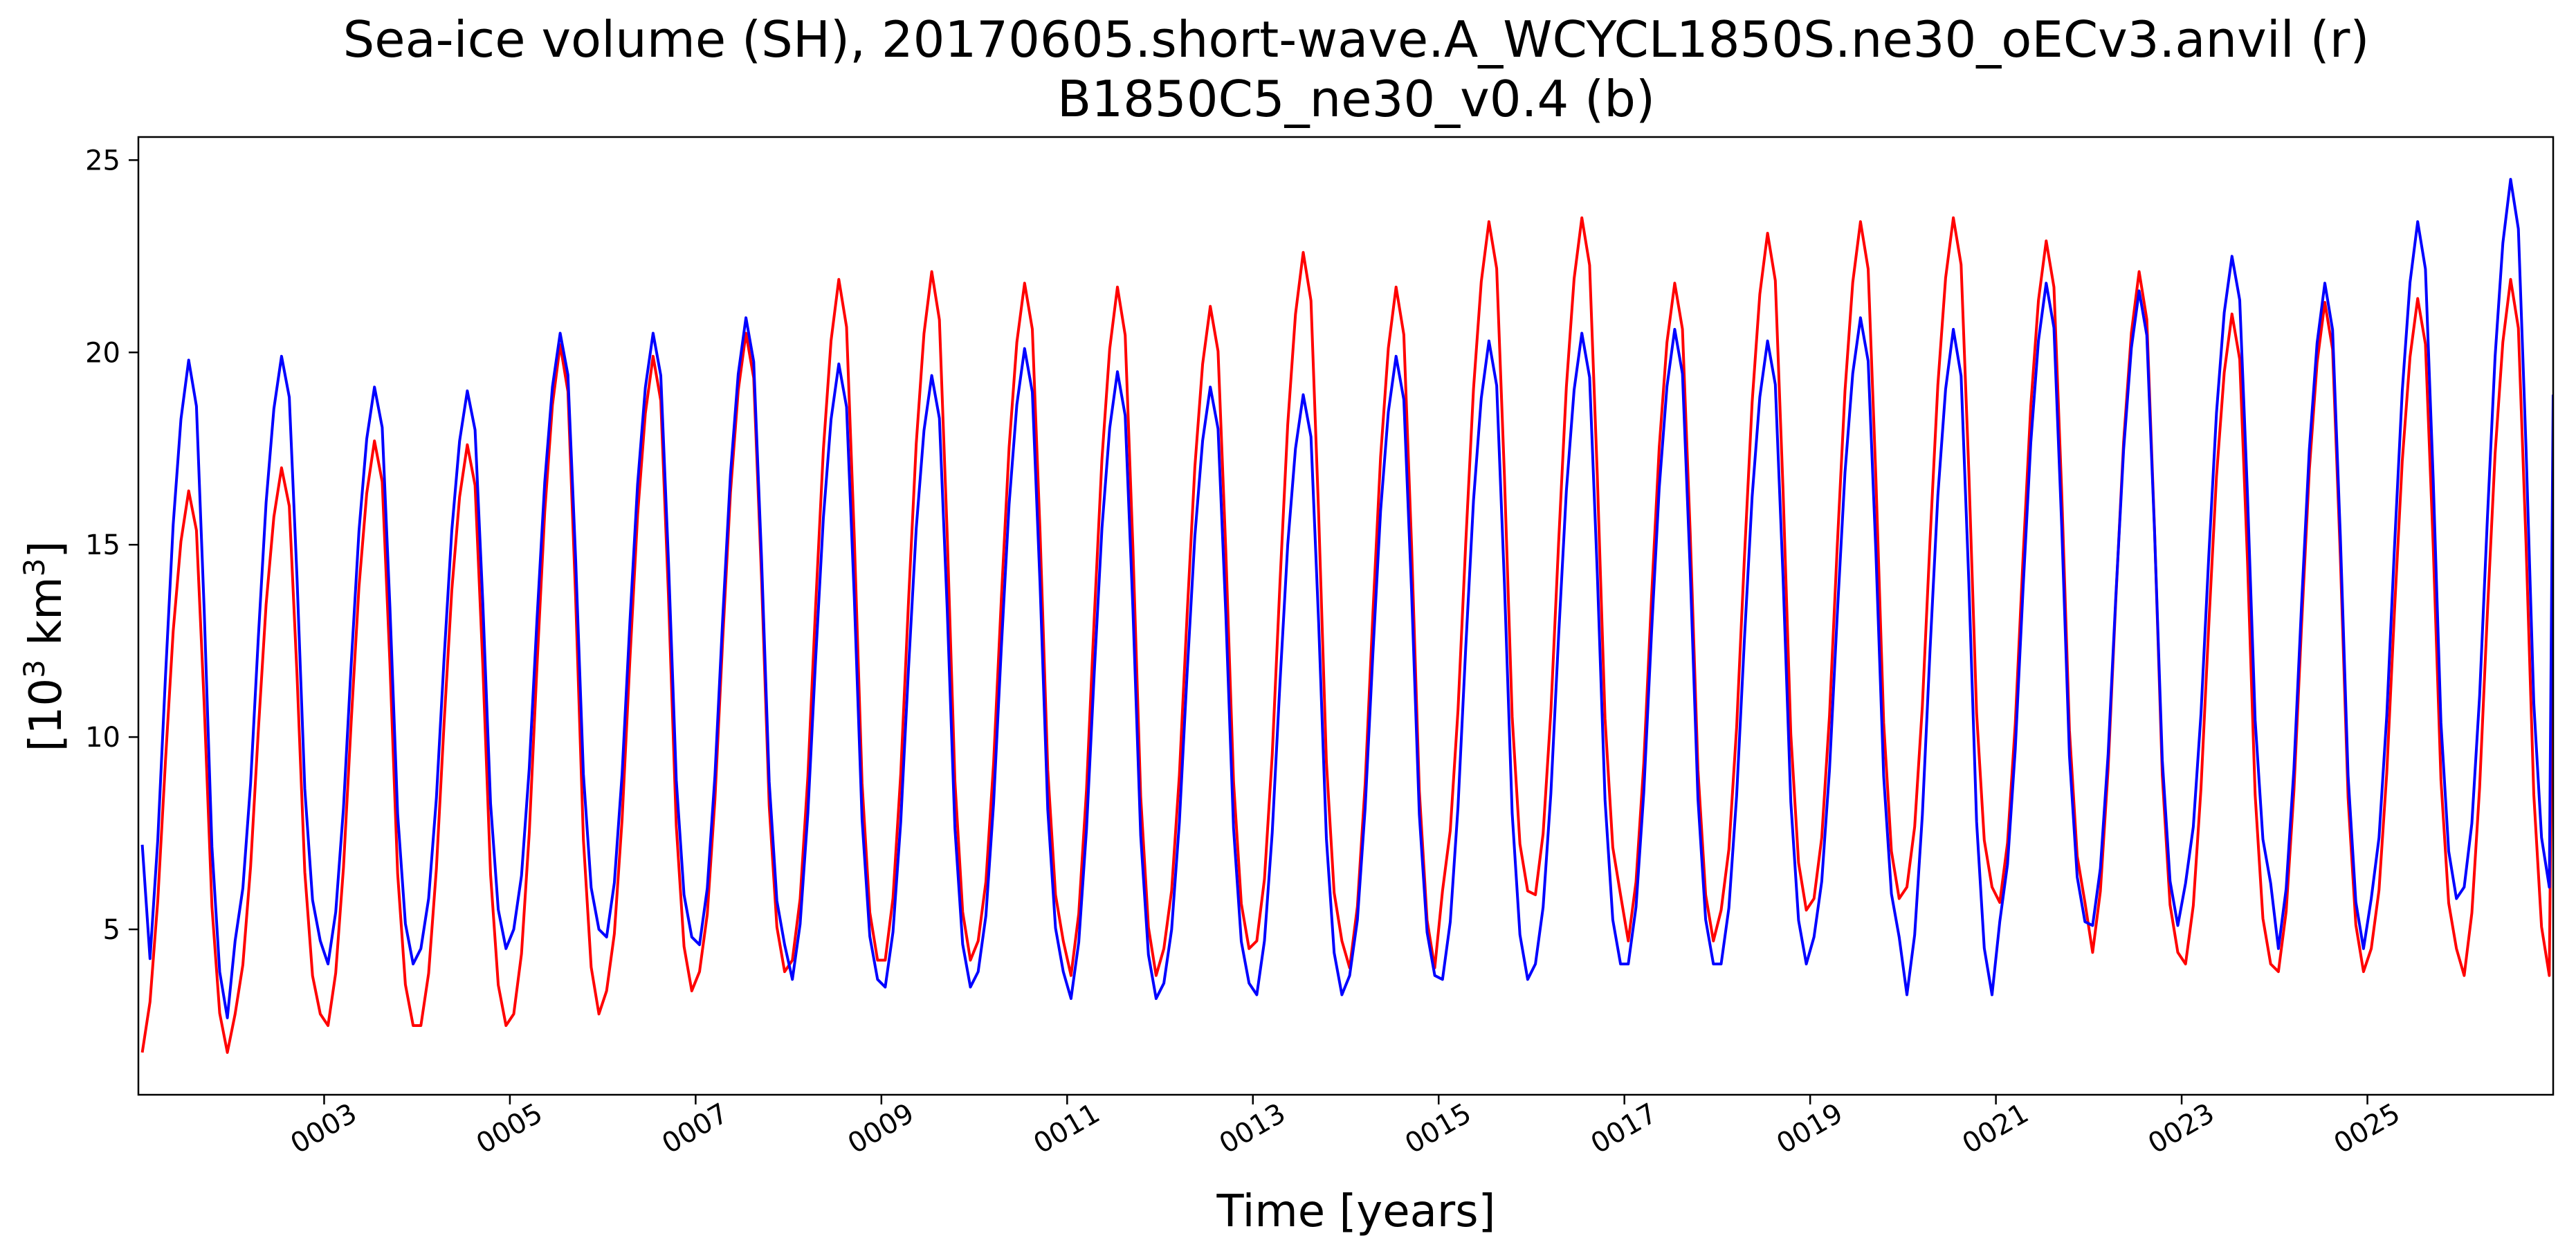 The height and width of the screenshot is (1256, 2576). Describe the element at coordinates (47, 617) in the screenshot. I see `y-axis-label-mid: km` at that location.